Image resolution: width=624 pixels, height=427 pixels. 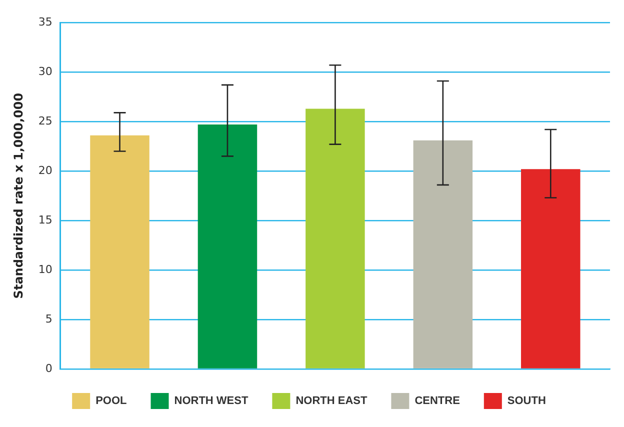 I want to click on y-tick-label: 20, so click(x=45, y=170).